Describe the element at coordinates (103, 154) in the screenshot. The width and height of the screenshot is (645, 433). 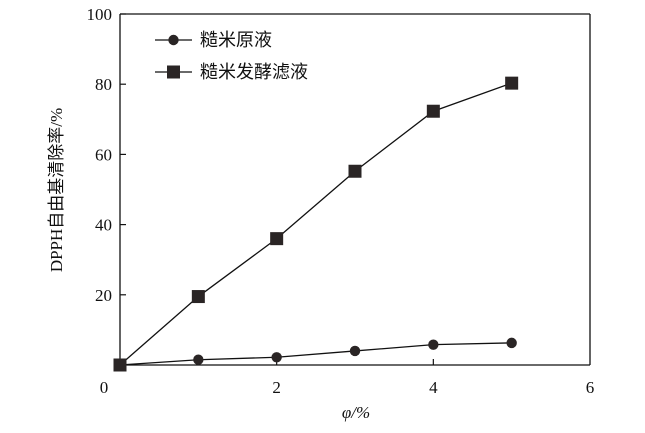
I see `y-tick-label: 60` at that location.